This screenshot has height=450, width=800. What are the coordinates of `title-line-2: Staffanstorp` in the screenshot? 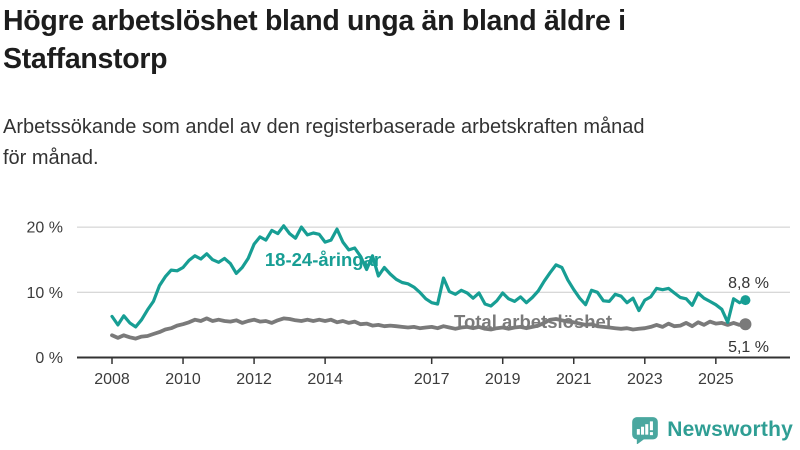 It's located at (85, 59).